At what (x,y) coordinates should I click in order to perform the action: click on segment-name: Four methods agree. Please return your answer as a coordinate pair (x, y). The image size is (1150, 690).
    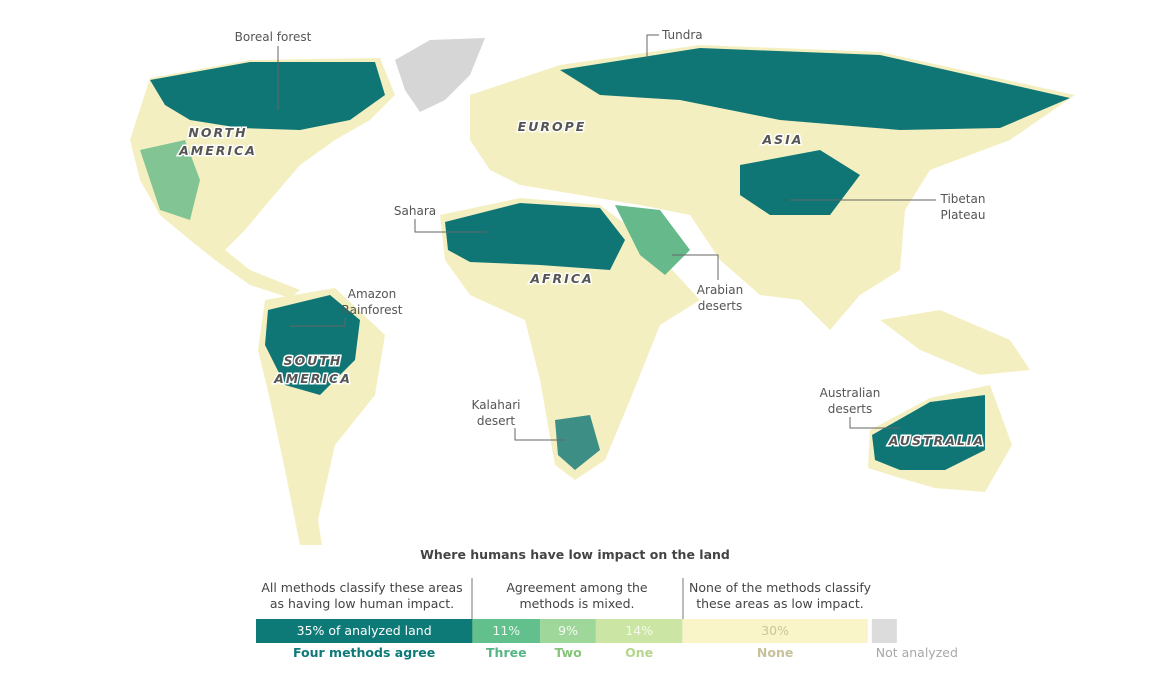
    Looking at the image, I should click on (364, 652).